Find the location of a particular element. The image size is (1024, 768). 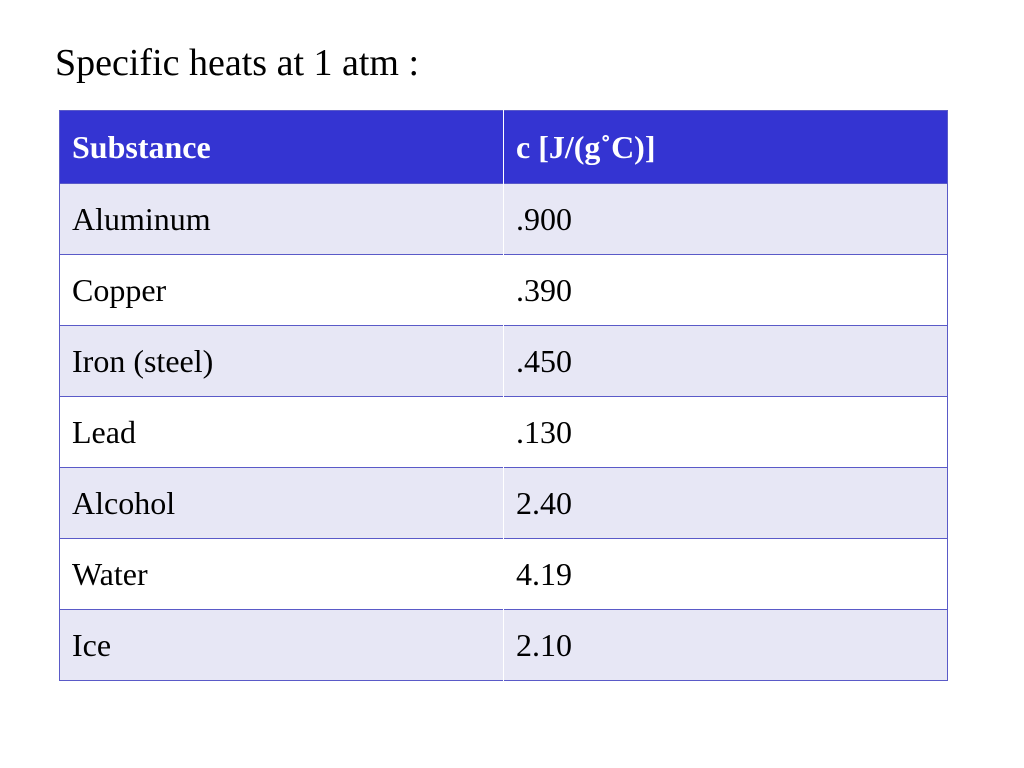

substance-cell: Water is located at coordinates (281, 574).